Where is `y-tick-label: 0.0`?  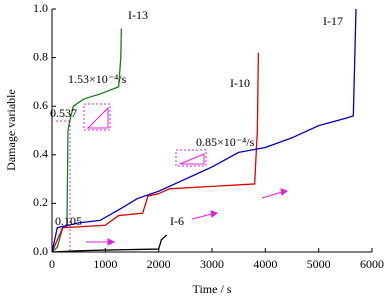 y-tick-label: 0.0 is located at coordinates (40, 251).